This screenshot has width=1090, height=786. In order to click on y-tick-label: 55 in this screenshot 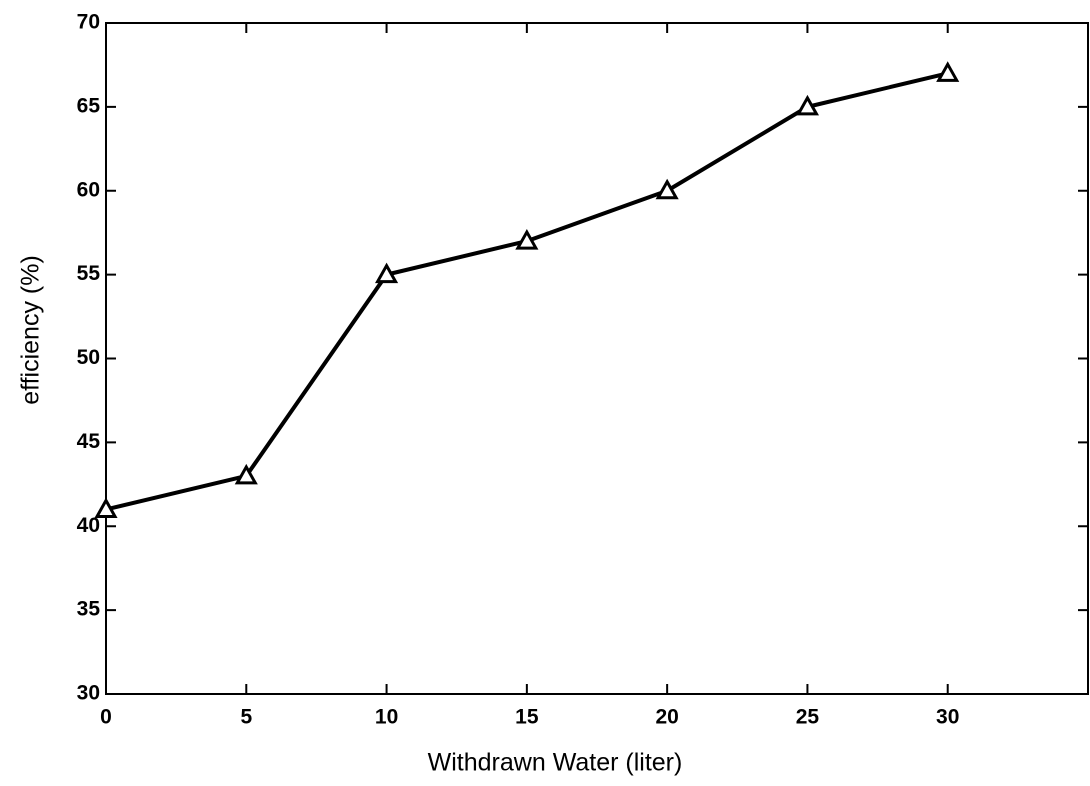, I will do `click(89, 273)`.